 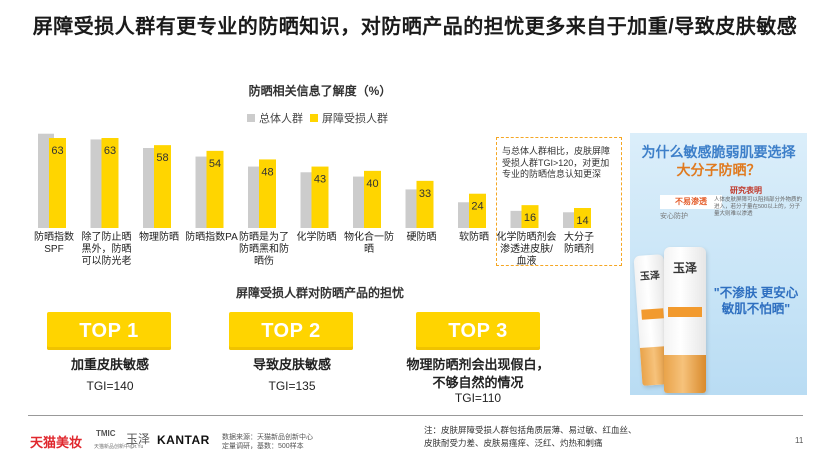 I want to click on category-label-1: 除了防止晒 黑外，防晒 可以防光老, so click(x=107, y=250).